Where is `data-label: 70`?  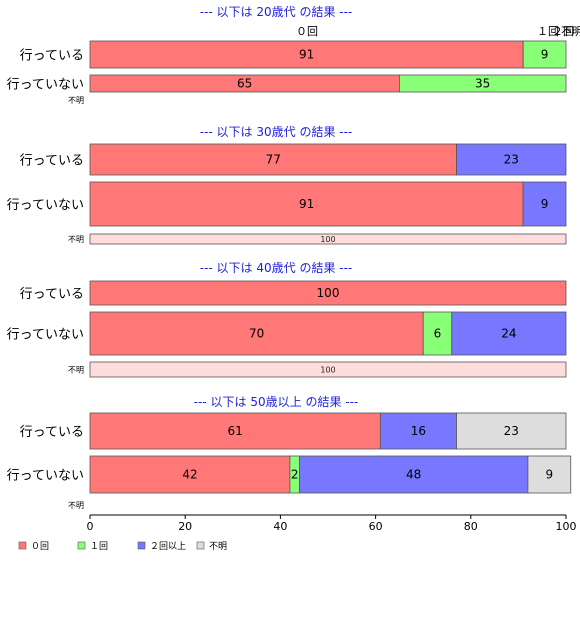
data-label: 70 is located at coordinates (256, 334).